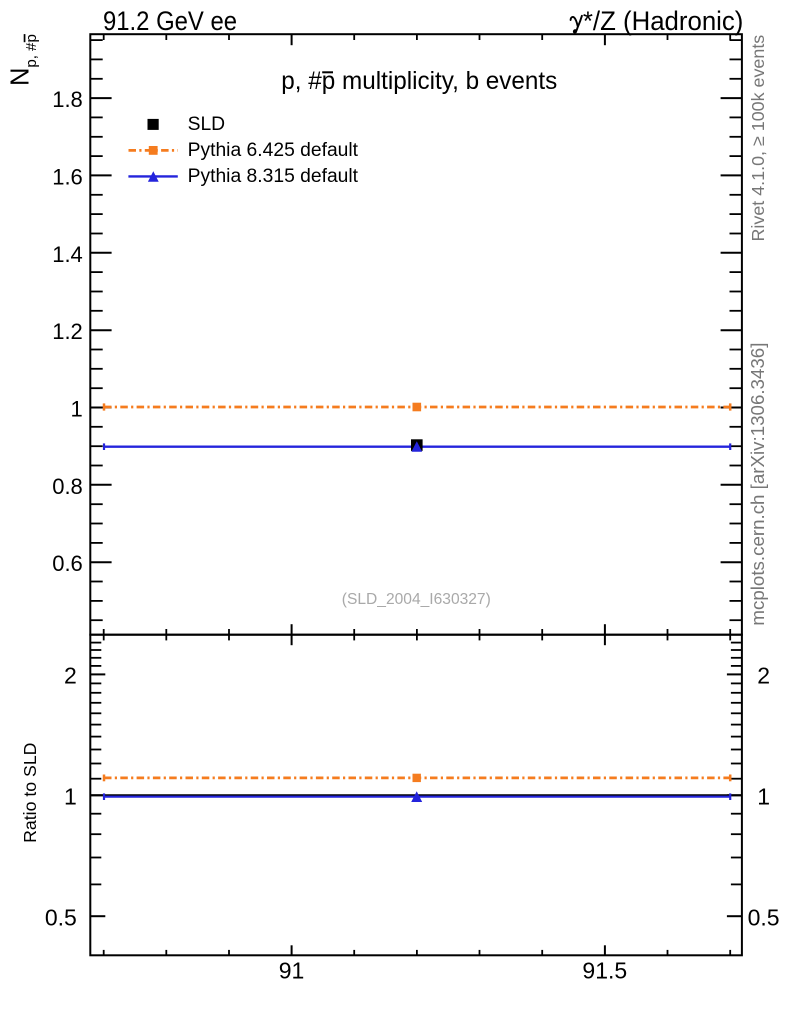  What do you see at coordinates (663, 21) in the screenshot?
I see `svg-text: */Z (Hadronic)` at bounding box center [663, 21].